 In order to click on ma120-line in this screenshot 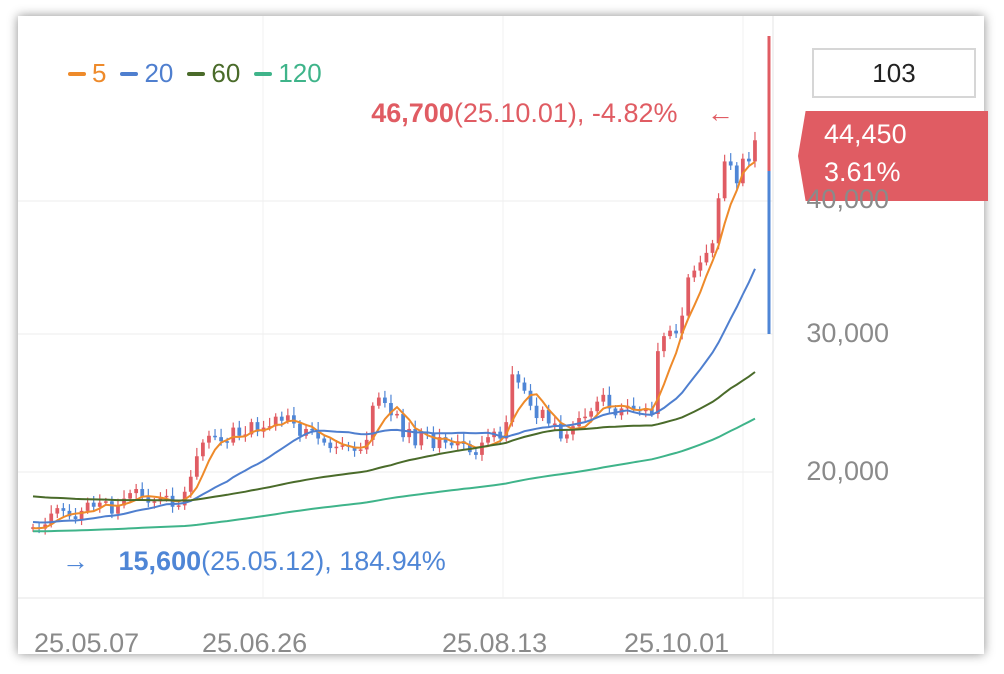, I will do `click(394, 475)`.